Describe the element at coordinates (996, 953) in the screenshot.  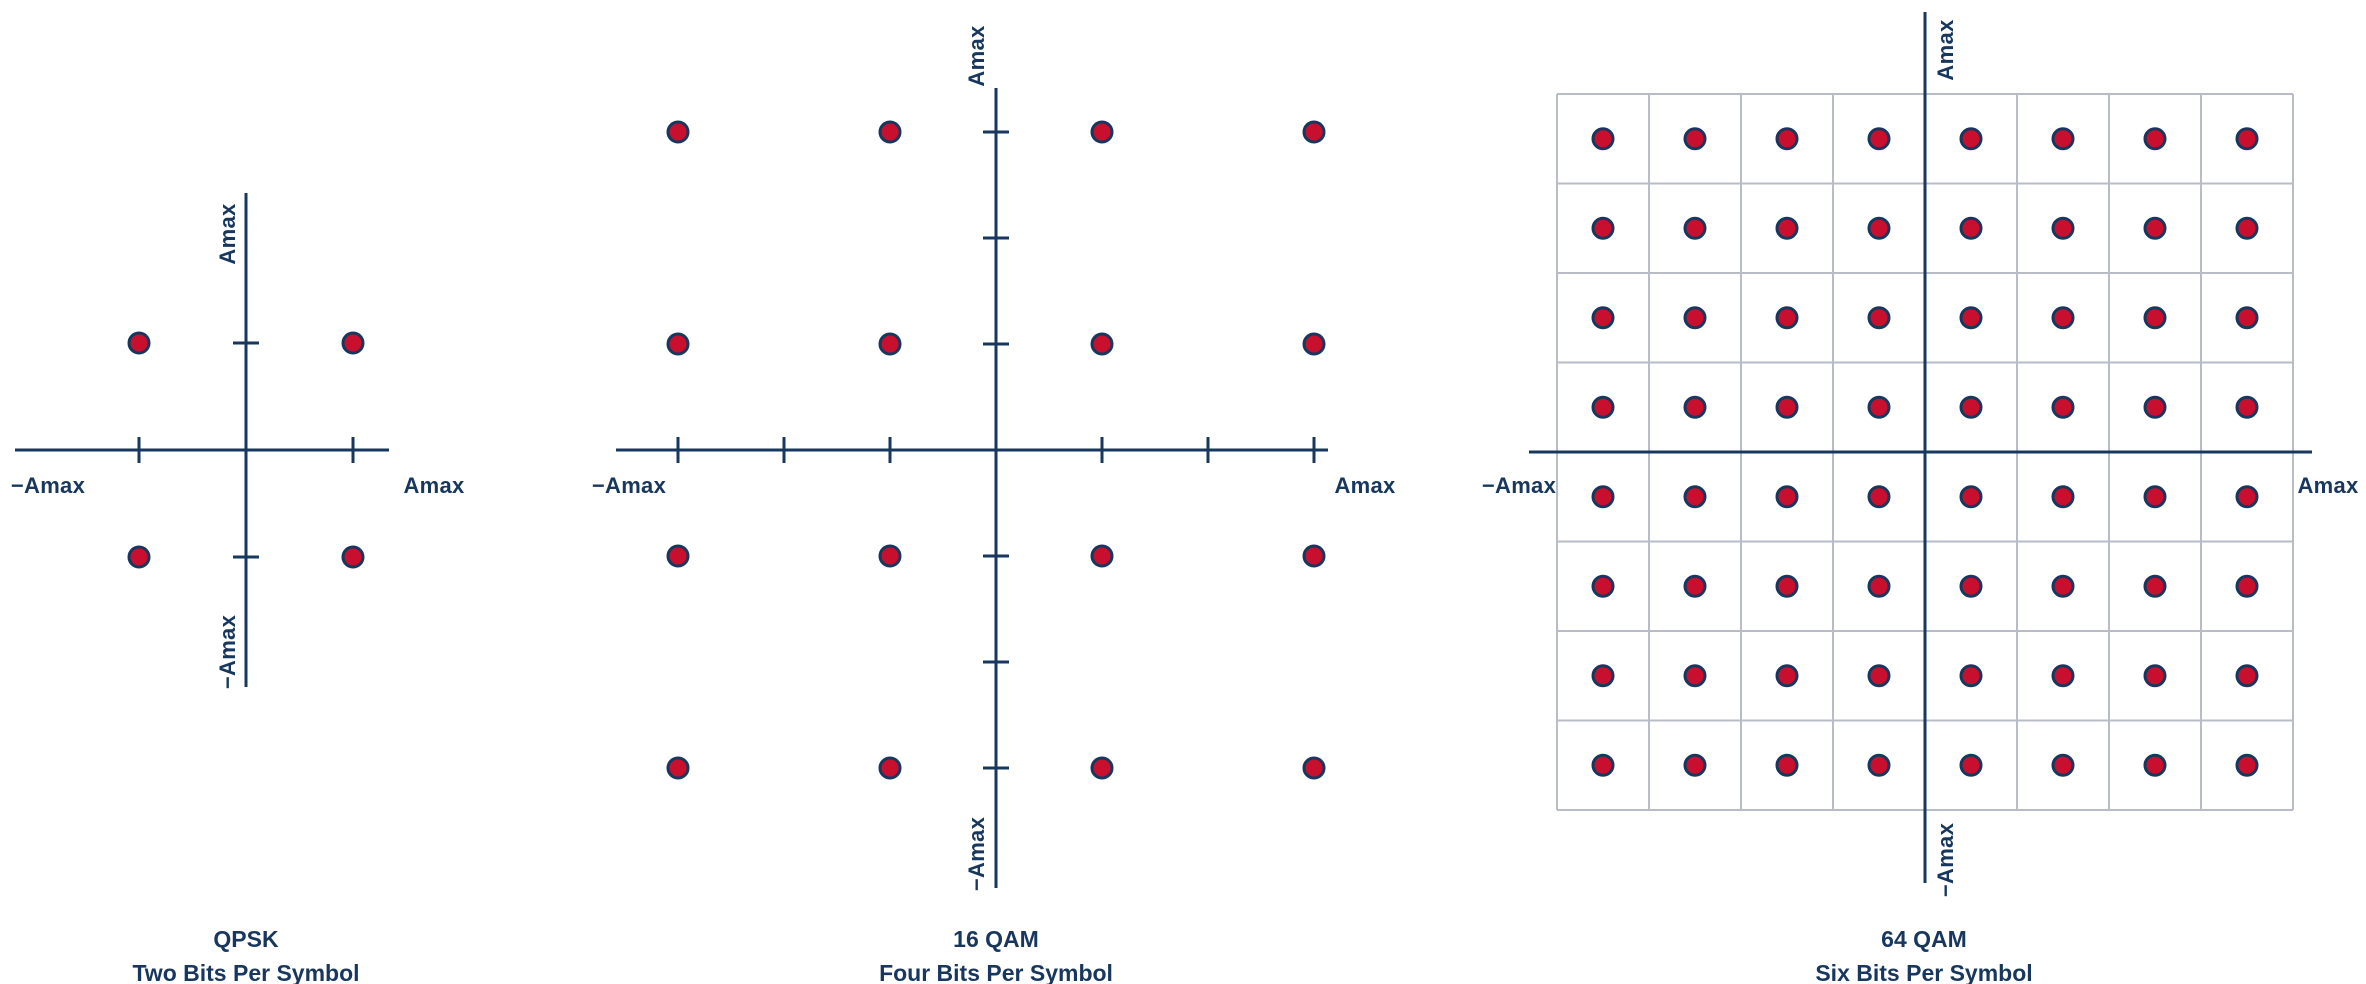
I see `qam16-caption: 16 QAM Four Bits Per Symbol` at that location.